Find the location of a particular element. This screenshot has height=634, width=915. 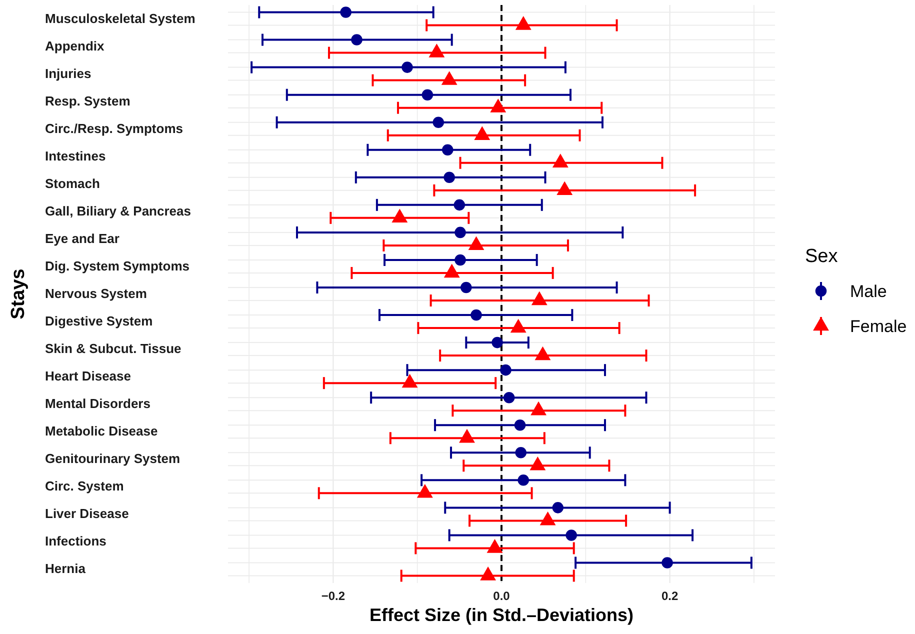

legend-label: Female is located at coordinates (878, 326).